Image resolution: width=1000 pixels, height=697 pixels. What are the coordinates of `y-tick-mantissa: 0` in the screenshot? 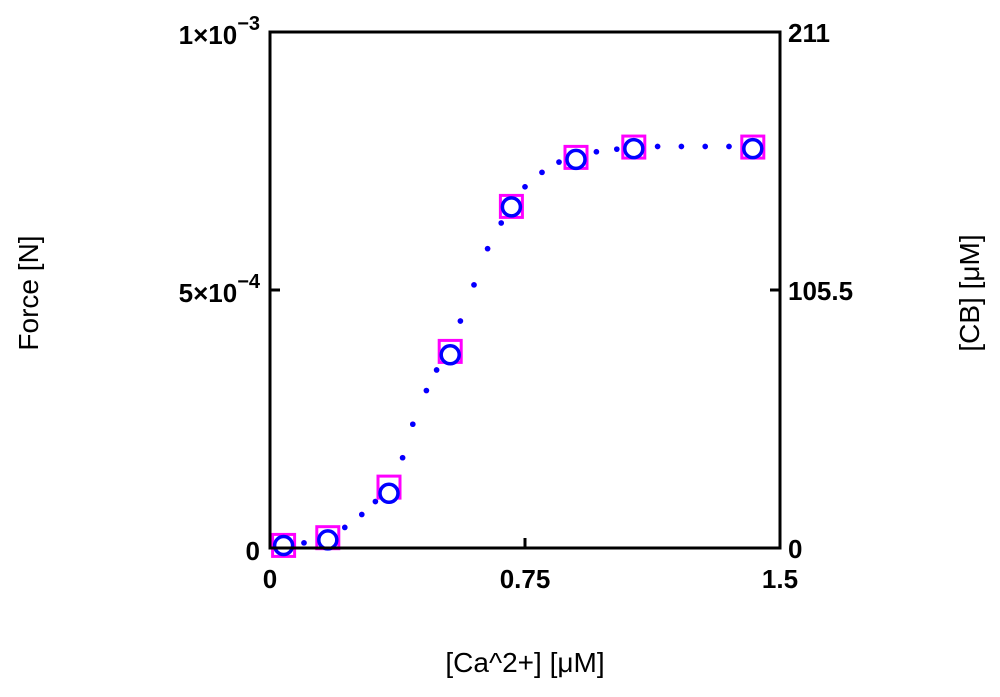 It's located at (253, 551).